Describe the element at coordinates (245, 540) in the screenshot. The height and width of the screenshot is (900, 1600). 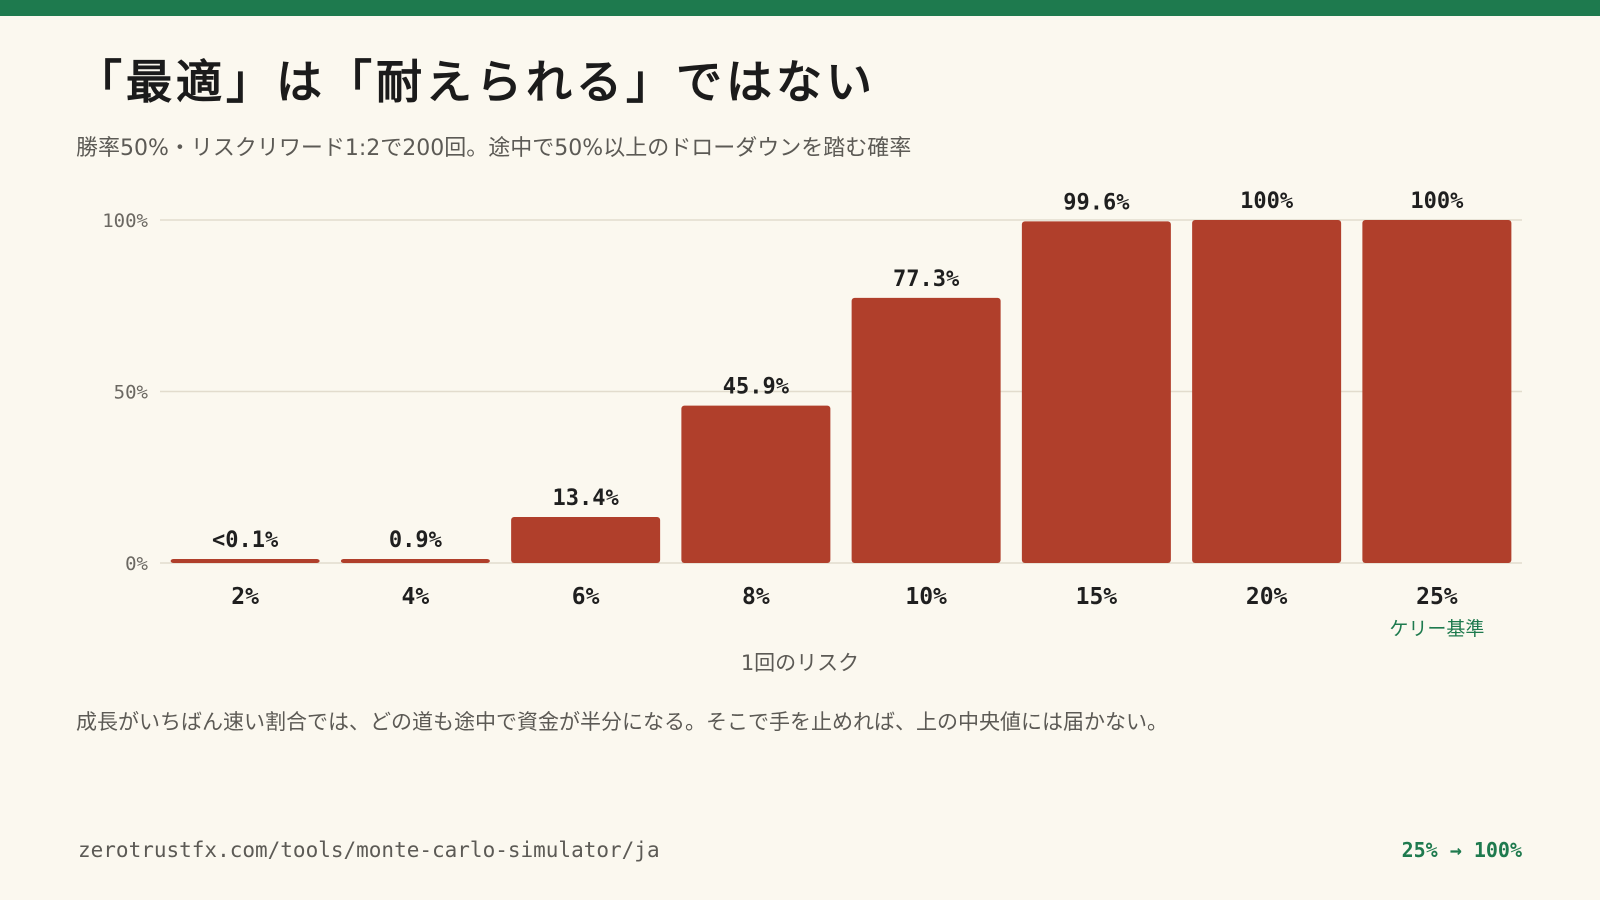
I see `data-label: <0.1%` at that location.